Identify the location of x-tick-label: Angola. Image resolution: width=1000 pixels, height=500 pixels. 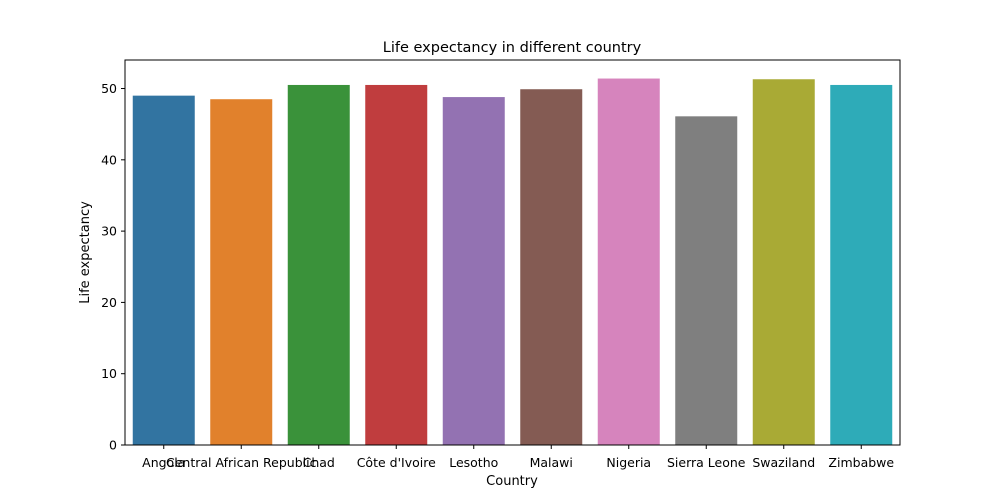
(163, 462).